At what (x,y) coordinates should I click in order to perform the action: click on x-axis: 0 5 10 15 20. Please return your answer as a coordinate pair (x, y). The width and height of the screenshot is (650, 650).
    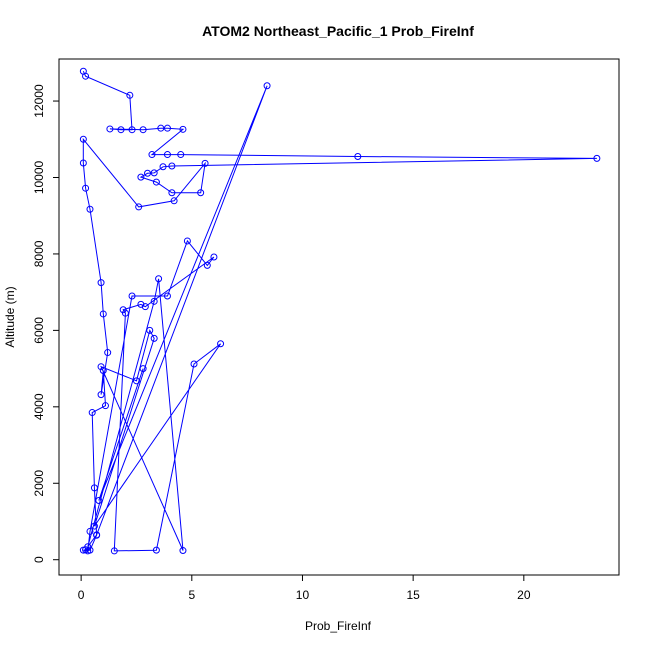
    Looking at the image, I should click on (304, 588).